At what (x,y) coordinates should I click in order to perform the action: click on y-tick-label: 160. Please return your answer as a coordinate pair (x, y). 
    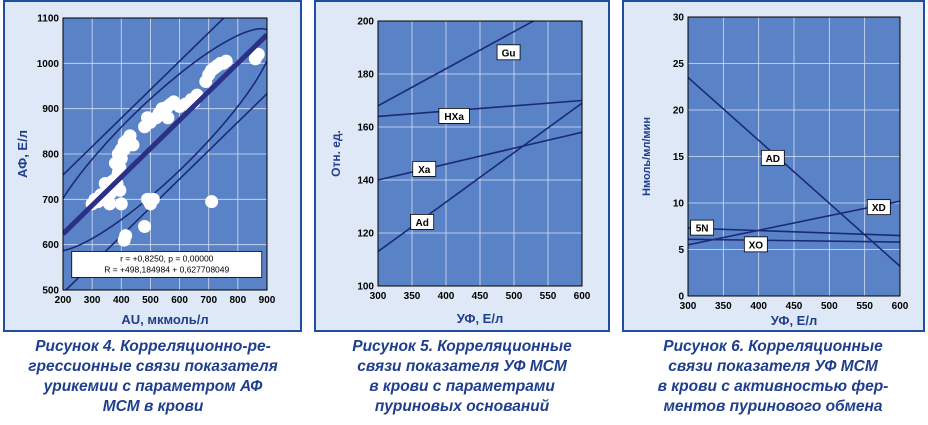
    Looking at the image, I should click on (365, 128).